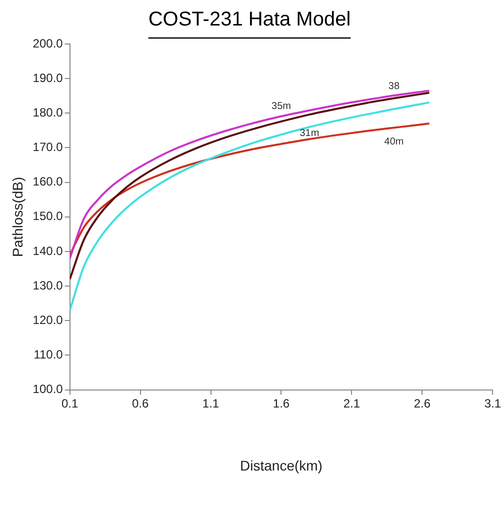  I want to click on y-tick-label: 180.0, so click(48, 112).